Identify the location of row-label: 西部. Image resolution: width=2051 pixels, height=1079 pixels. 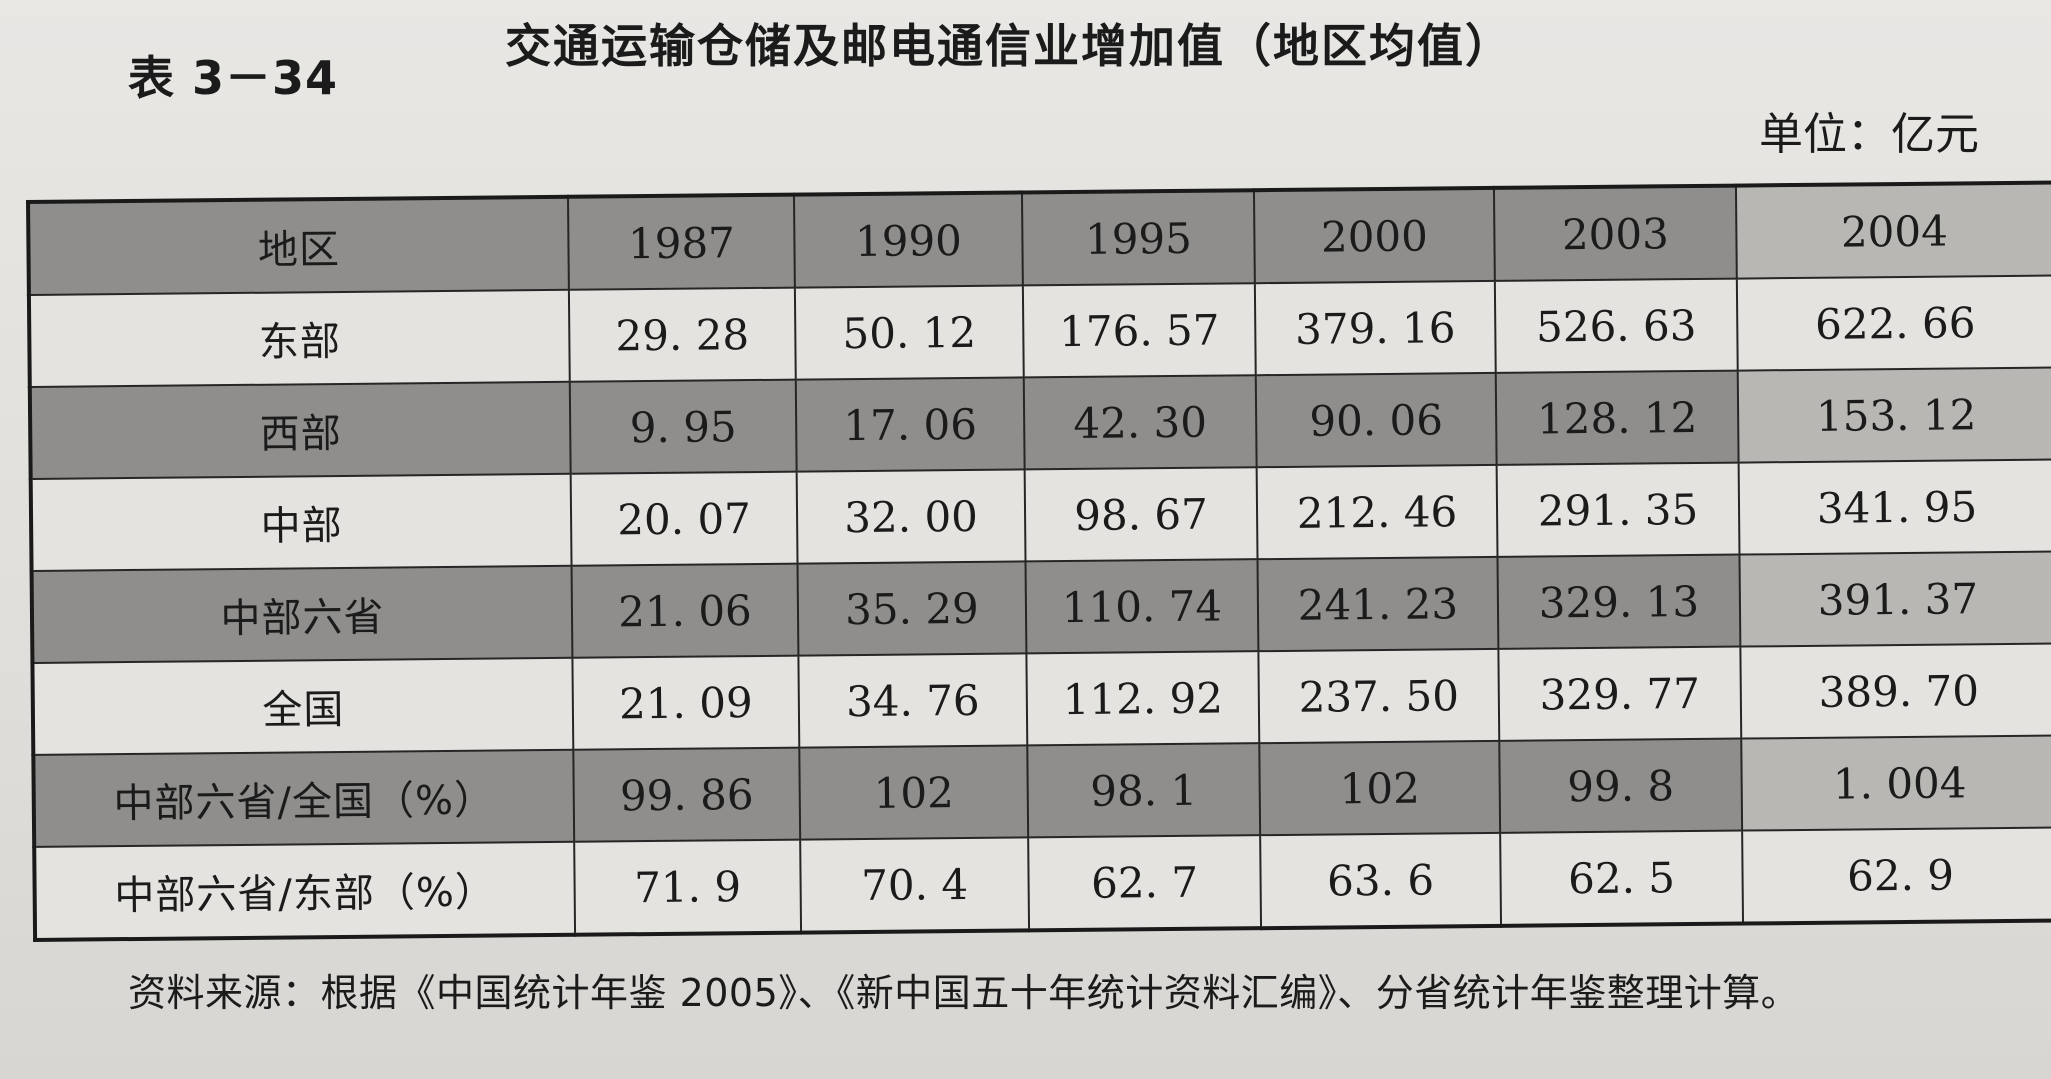
(300, 430).